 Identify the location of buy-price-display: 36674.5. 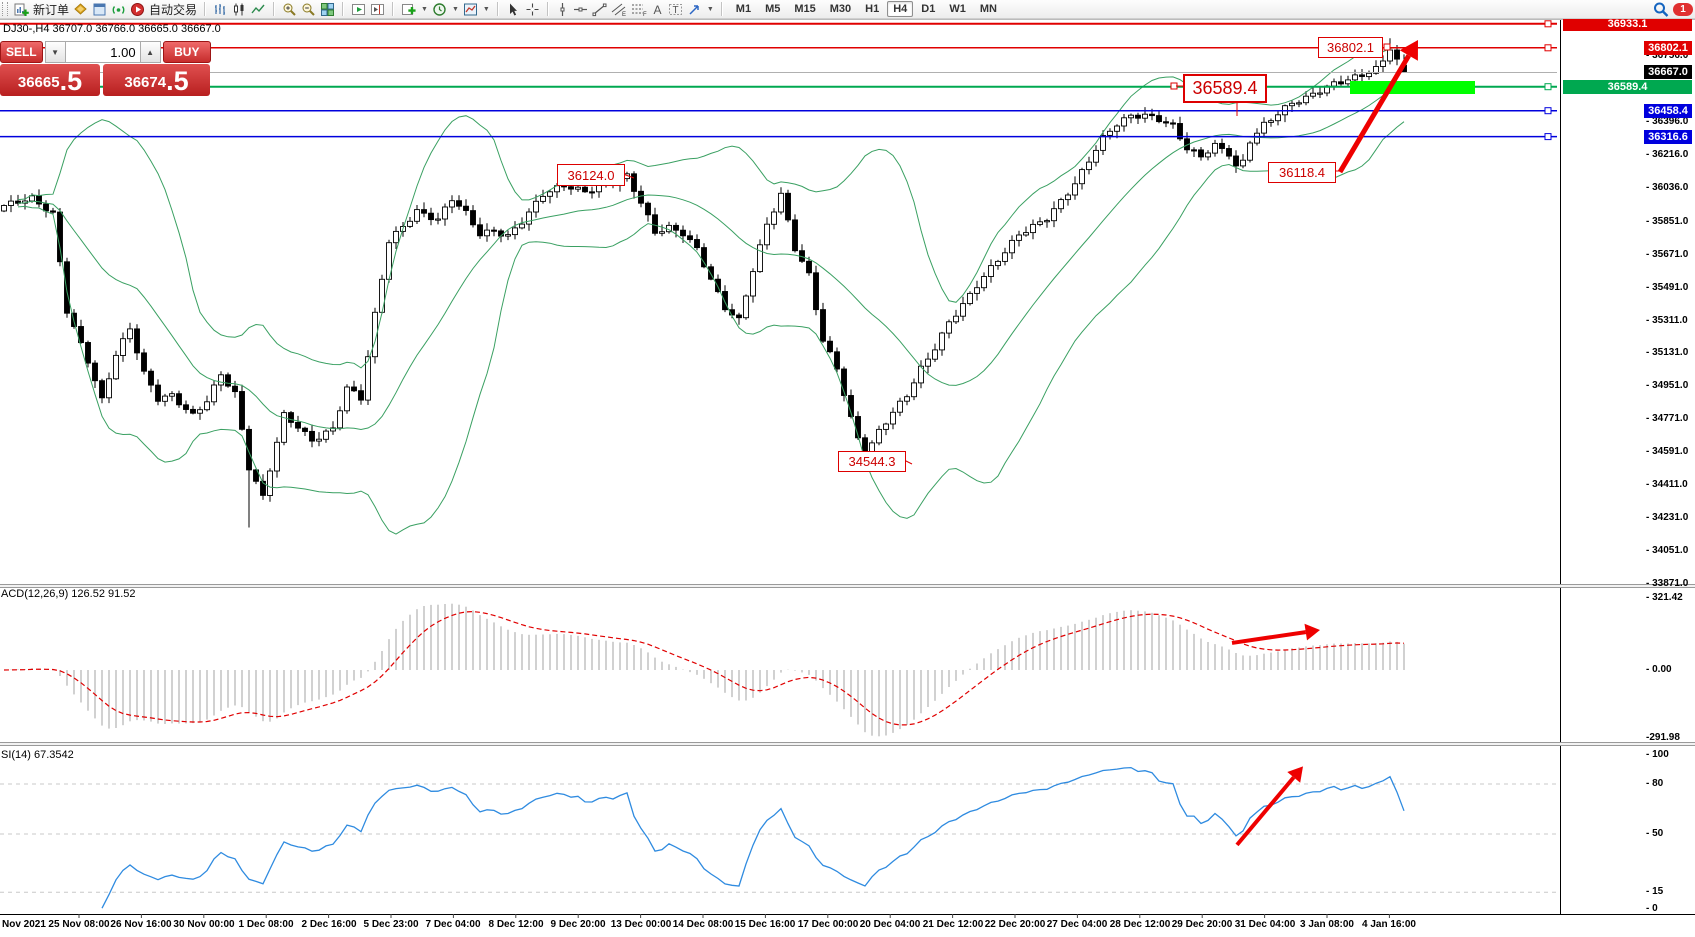
(156, 80).